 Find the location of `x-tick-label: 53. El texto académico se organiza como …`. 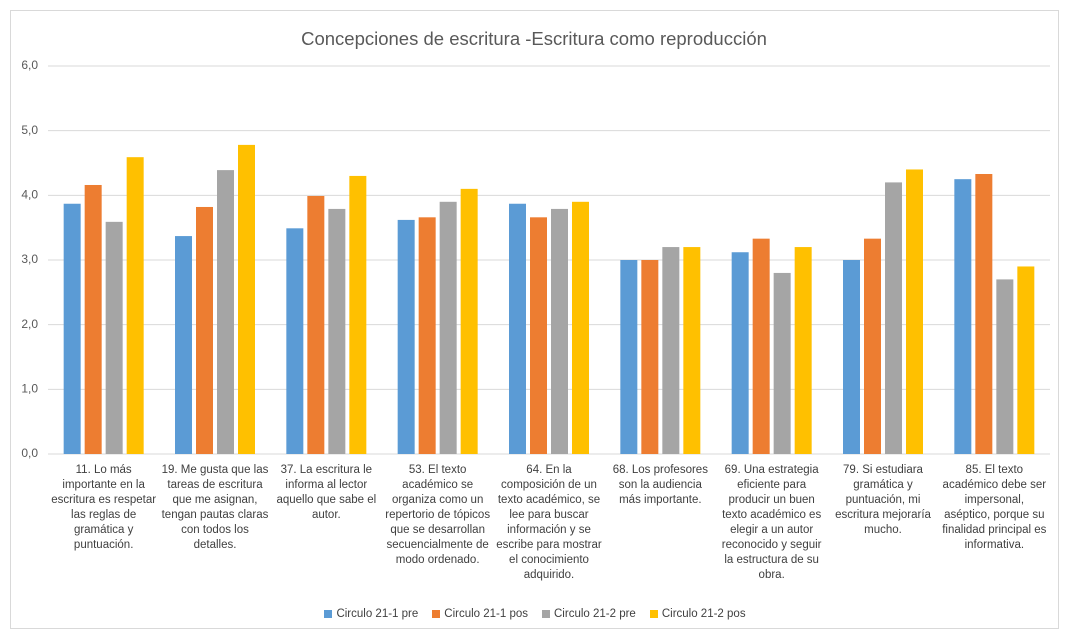

x-tick-label: 53. El texto académico se organiza como … is located at coordinates (438, 515).